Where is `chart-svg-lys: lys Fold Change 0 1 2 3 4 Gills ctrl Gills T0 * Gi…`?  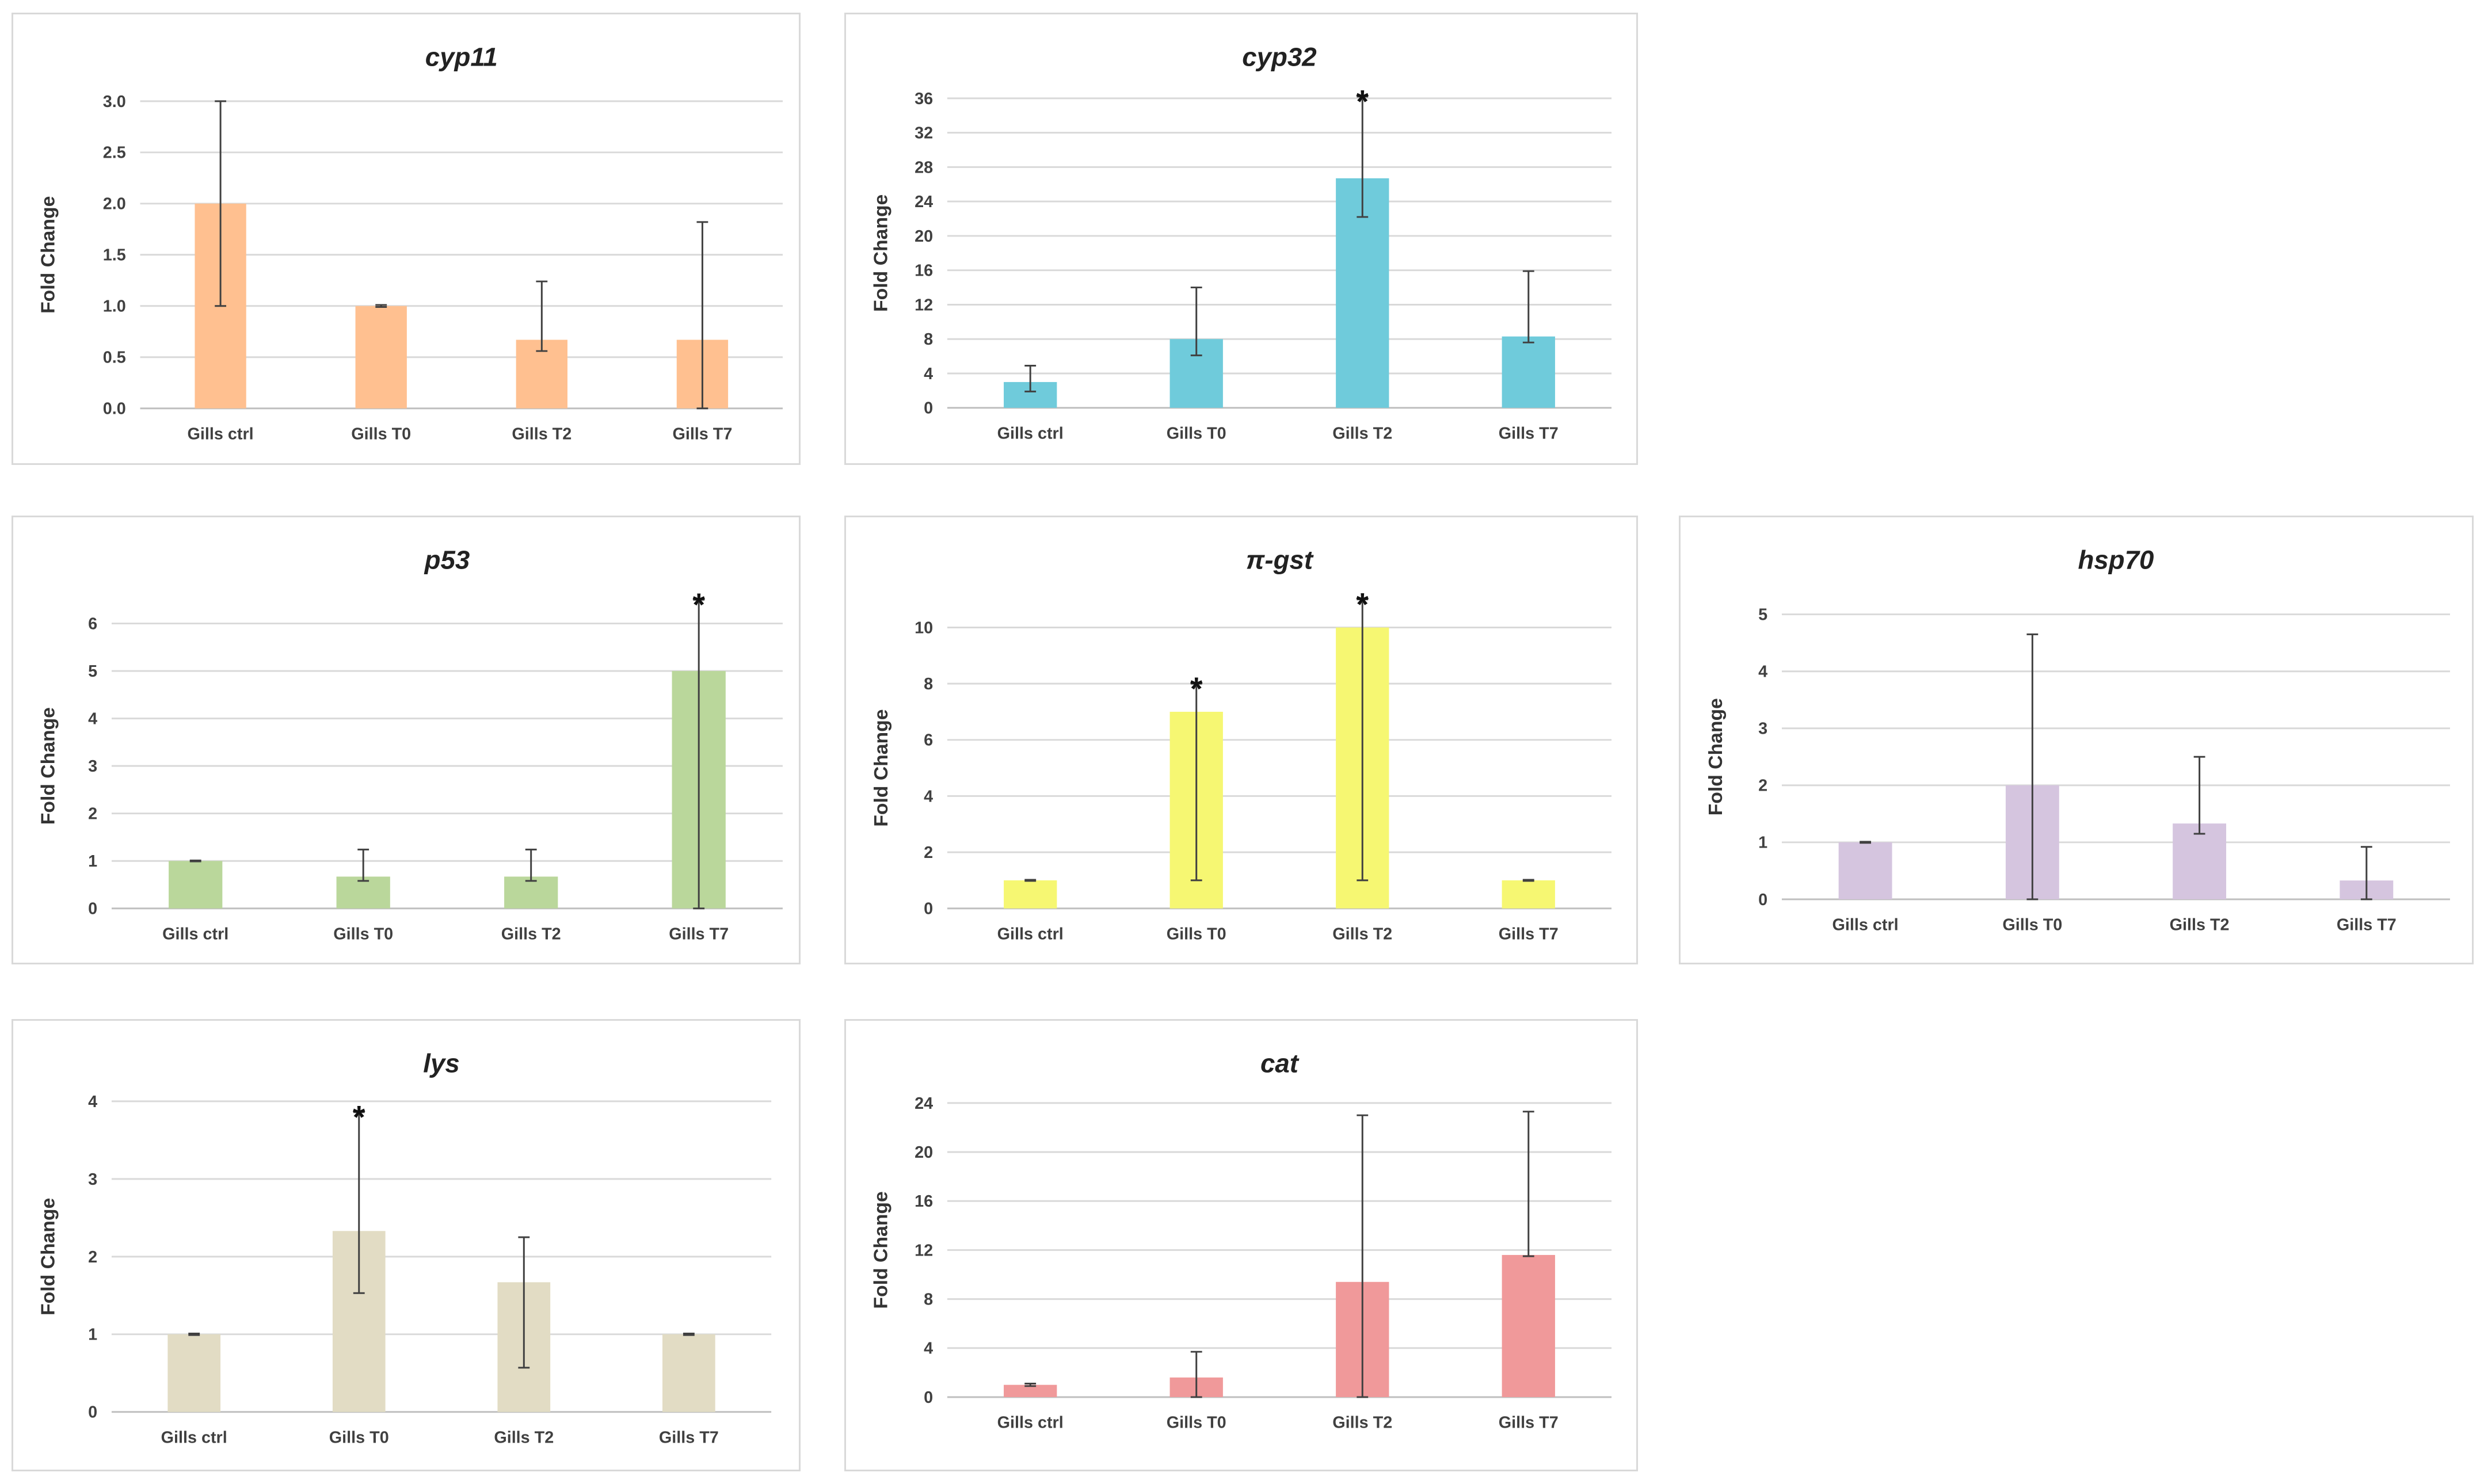 chart-svg-lys: lys Fold Change 0 1 2 3 4 Gills ctrl Gills T0 * Gi… is located at coordinates (405, 1247).